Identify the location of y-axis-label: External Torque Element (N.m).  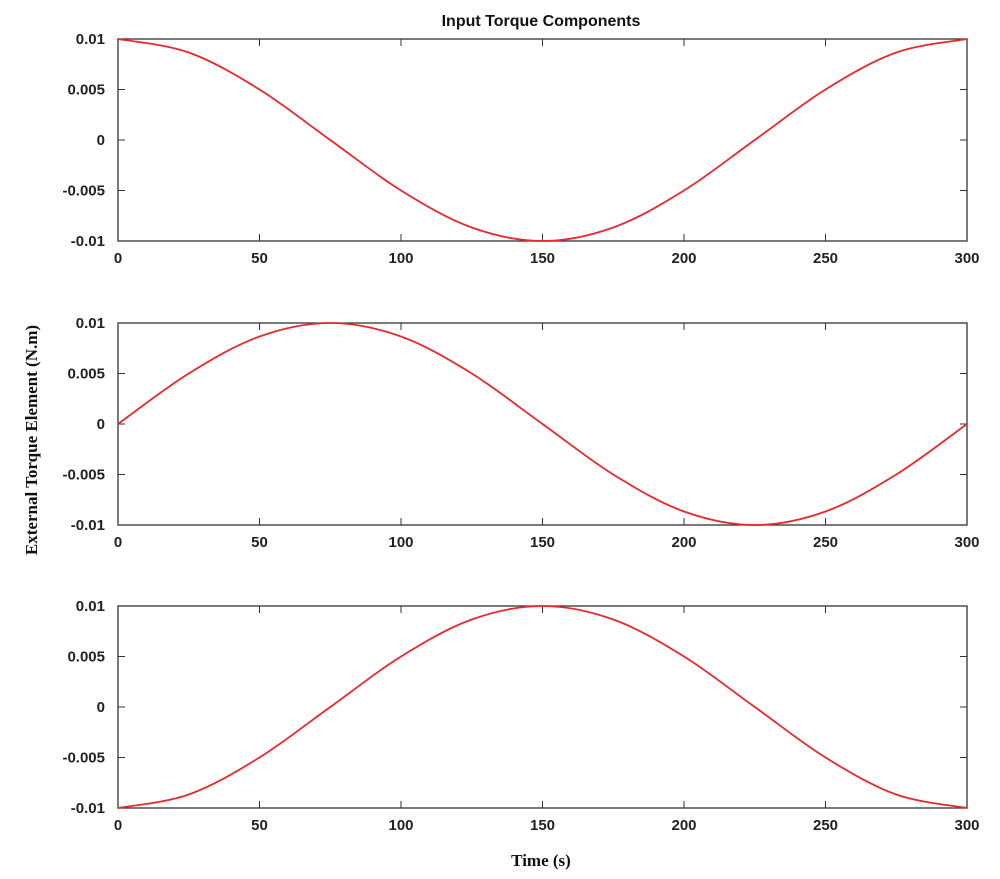
(31, 440).